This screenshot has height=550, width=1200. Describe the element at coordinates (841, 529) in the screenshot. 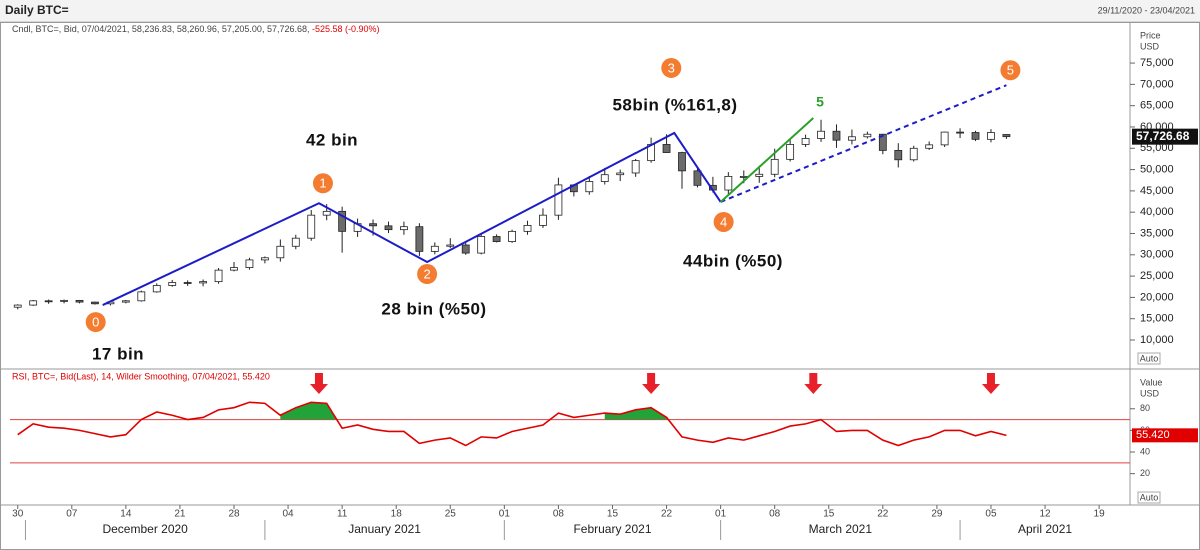

I see `month-label: March 2021` at that location.